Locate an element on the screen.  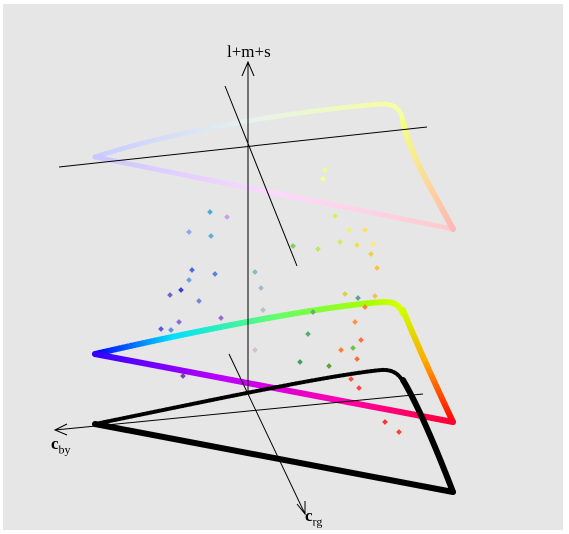
by-axis-label-sub: by is located at coordinates (64, 449).